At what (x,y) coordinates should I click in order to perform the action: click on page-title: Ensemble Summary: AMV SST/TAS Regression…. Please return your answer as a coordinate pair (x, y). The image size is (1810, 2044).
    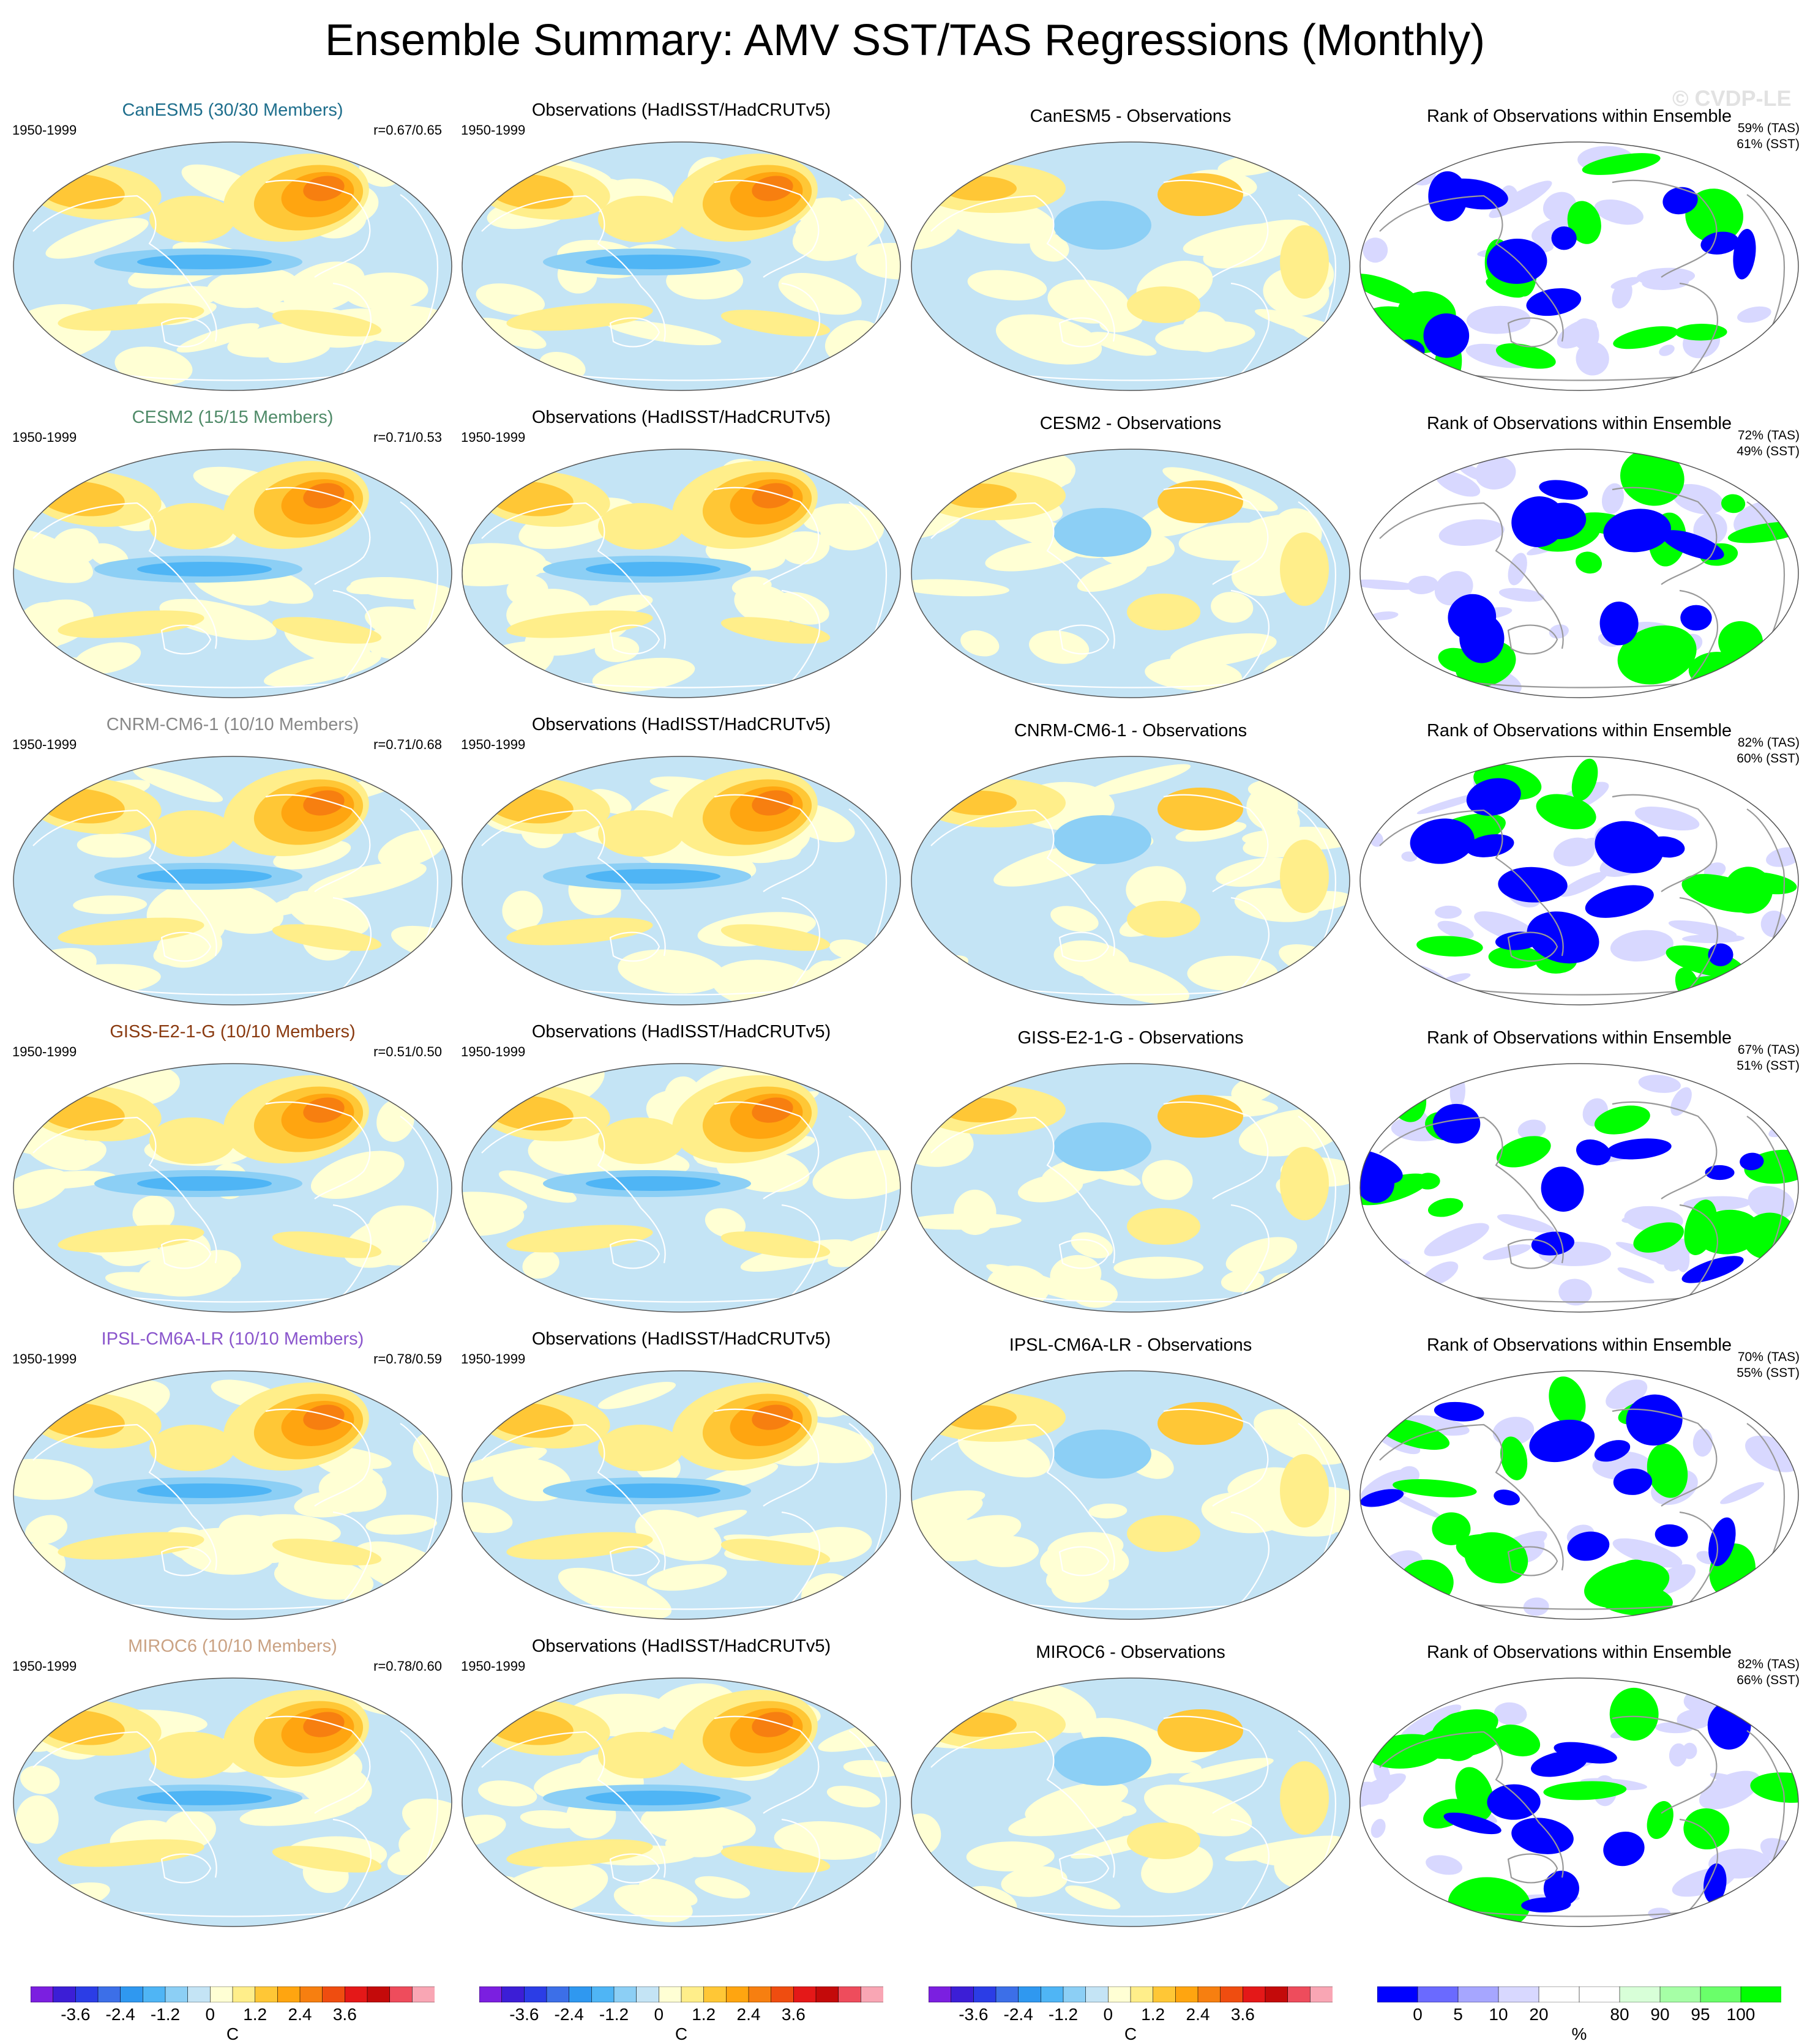
    Looking at the image, I should click on (905, 40).